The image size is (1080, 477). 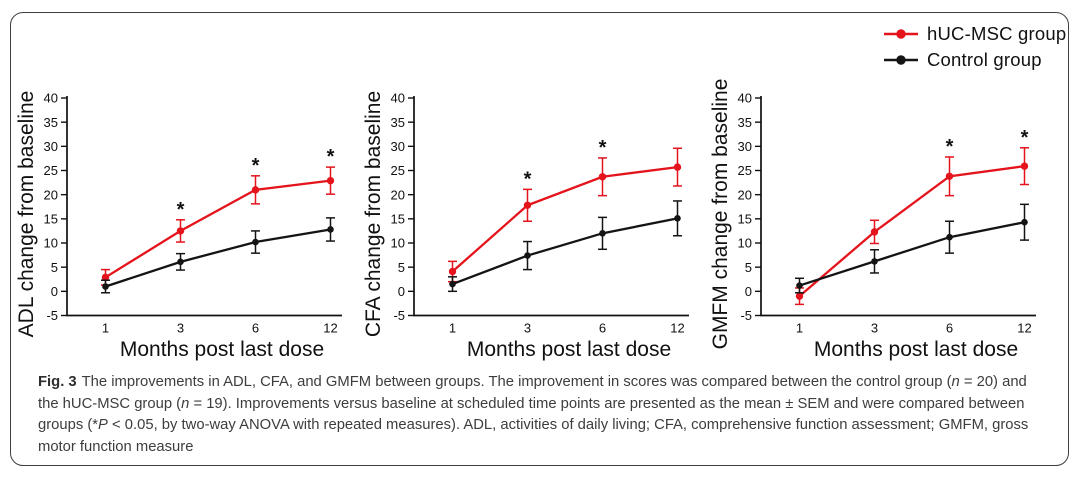 I want to click on series-huc-msc: * * *, so click(x=218, y=216).